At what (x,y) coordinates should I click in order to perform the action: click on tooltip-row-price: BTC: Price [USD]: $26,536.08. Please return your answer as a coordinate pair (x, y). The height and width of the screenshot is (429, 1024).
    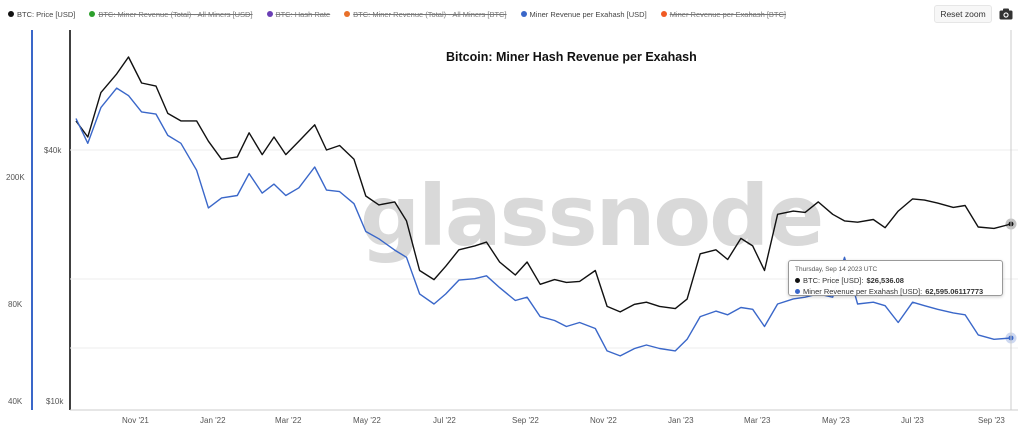
    Looking at the image, I should click on (895, 280).